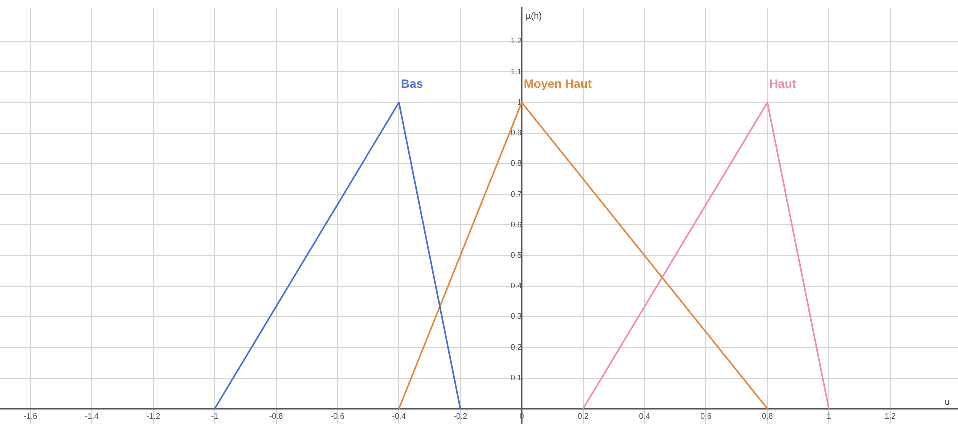 The width and height of the screenshot is (958, 432). Describe the element at coordinates (516, 194) in the screenshot. I see `y-tick-label: 0.7` at that location.